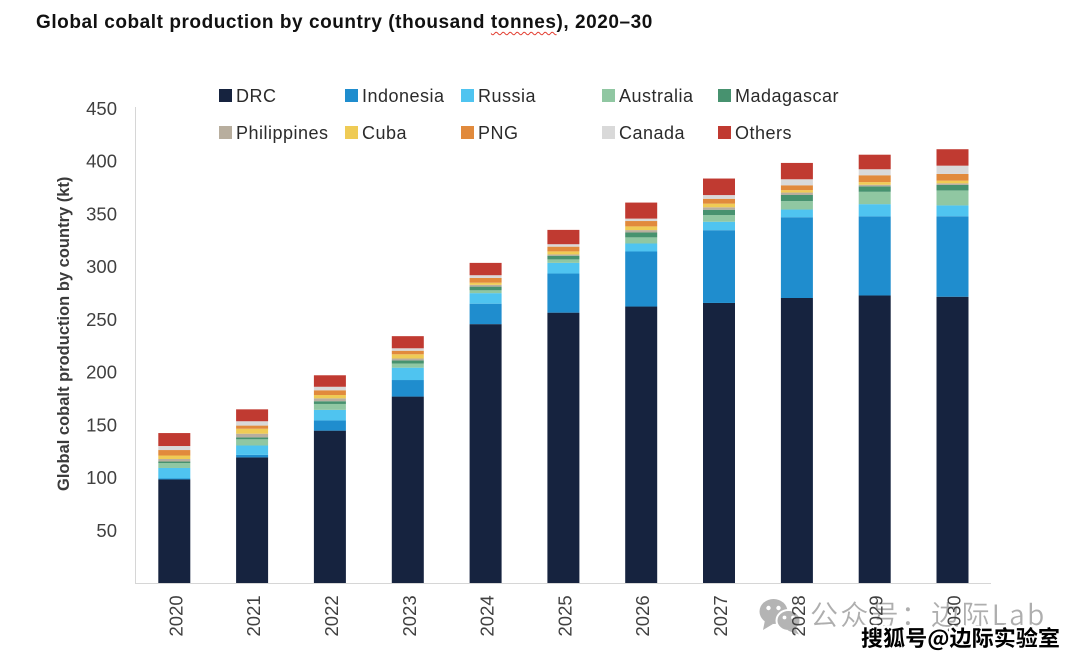 This screenshot has height=660, width=1080. What do you see at coordinates (564, 615) in the screenshot?
I see `svg-text: 2025` at bounding box center [564, 615].